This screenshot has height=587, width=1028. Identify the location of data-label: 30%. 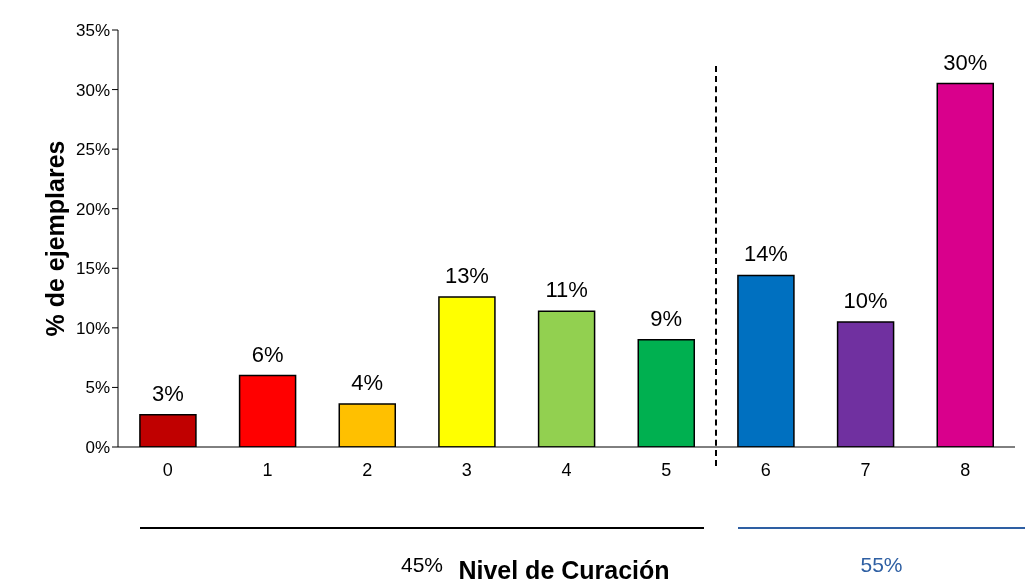
(965, 62).